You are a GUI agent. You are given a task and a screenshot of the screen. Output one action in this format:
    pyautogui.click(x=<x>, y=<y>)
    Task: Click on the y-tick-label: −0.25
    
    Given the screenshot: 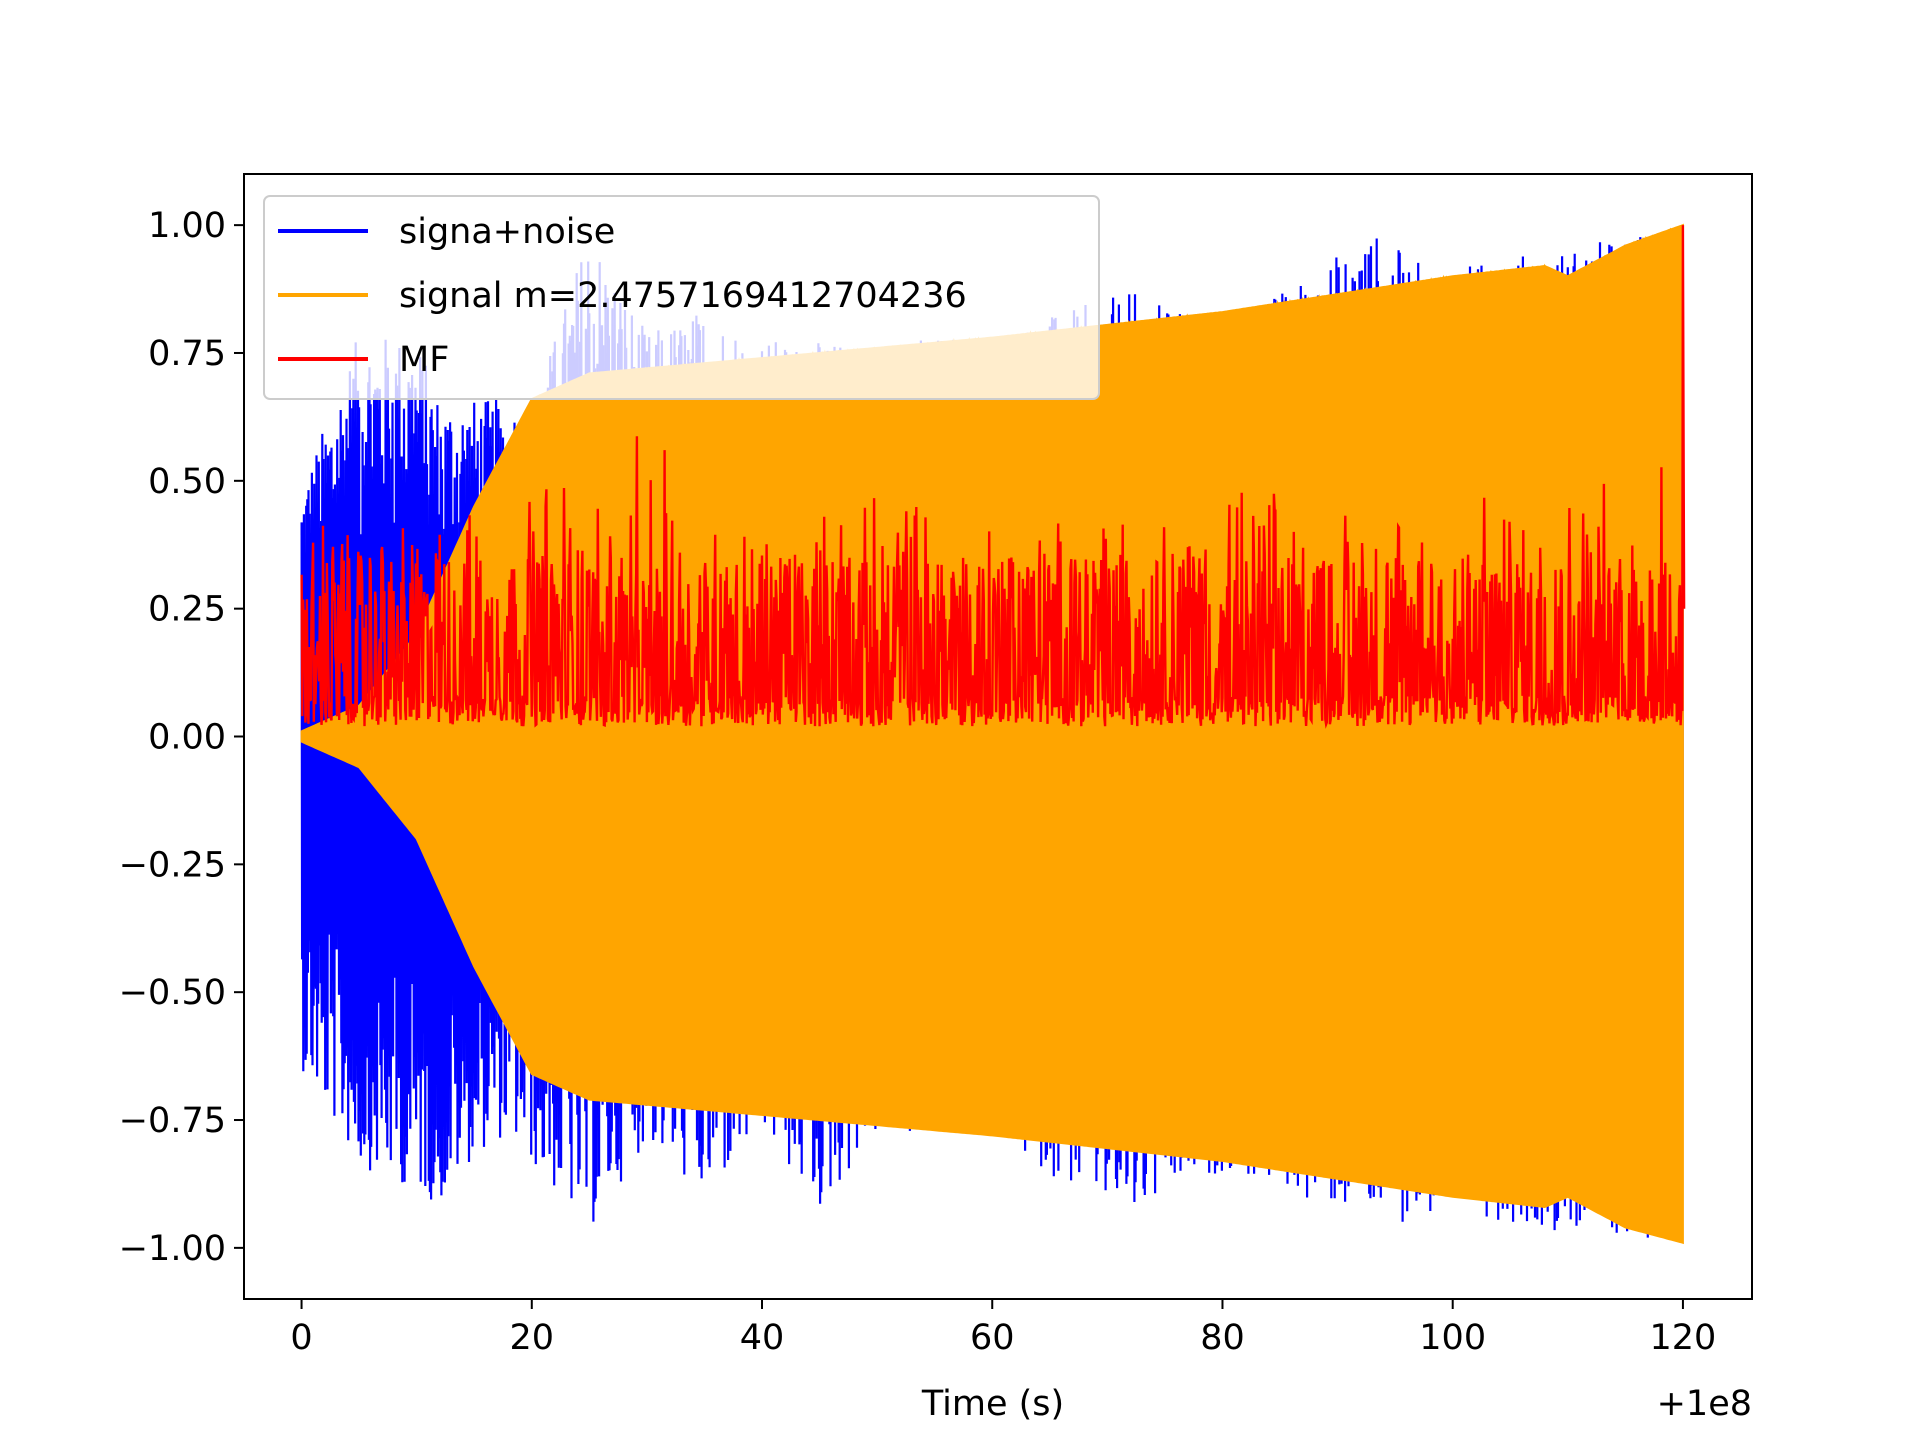 What is the action you would take?
    pyautogui.click(x=172, y=865)
    